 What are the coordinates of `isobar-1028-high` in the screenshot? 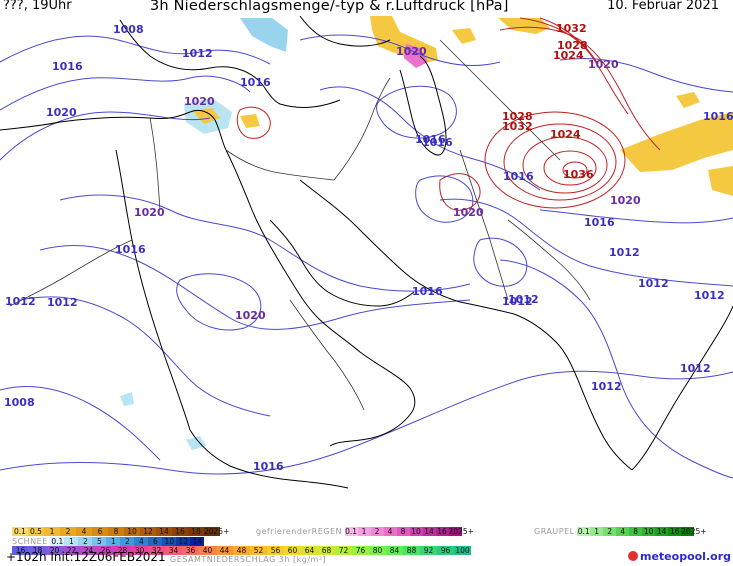 It's located at (560, 162).